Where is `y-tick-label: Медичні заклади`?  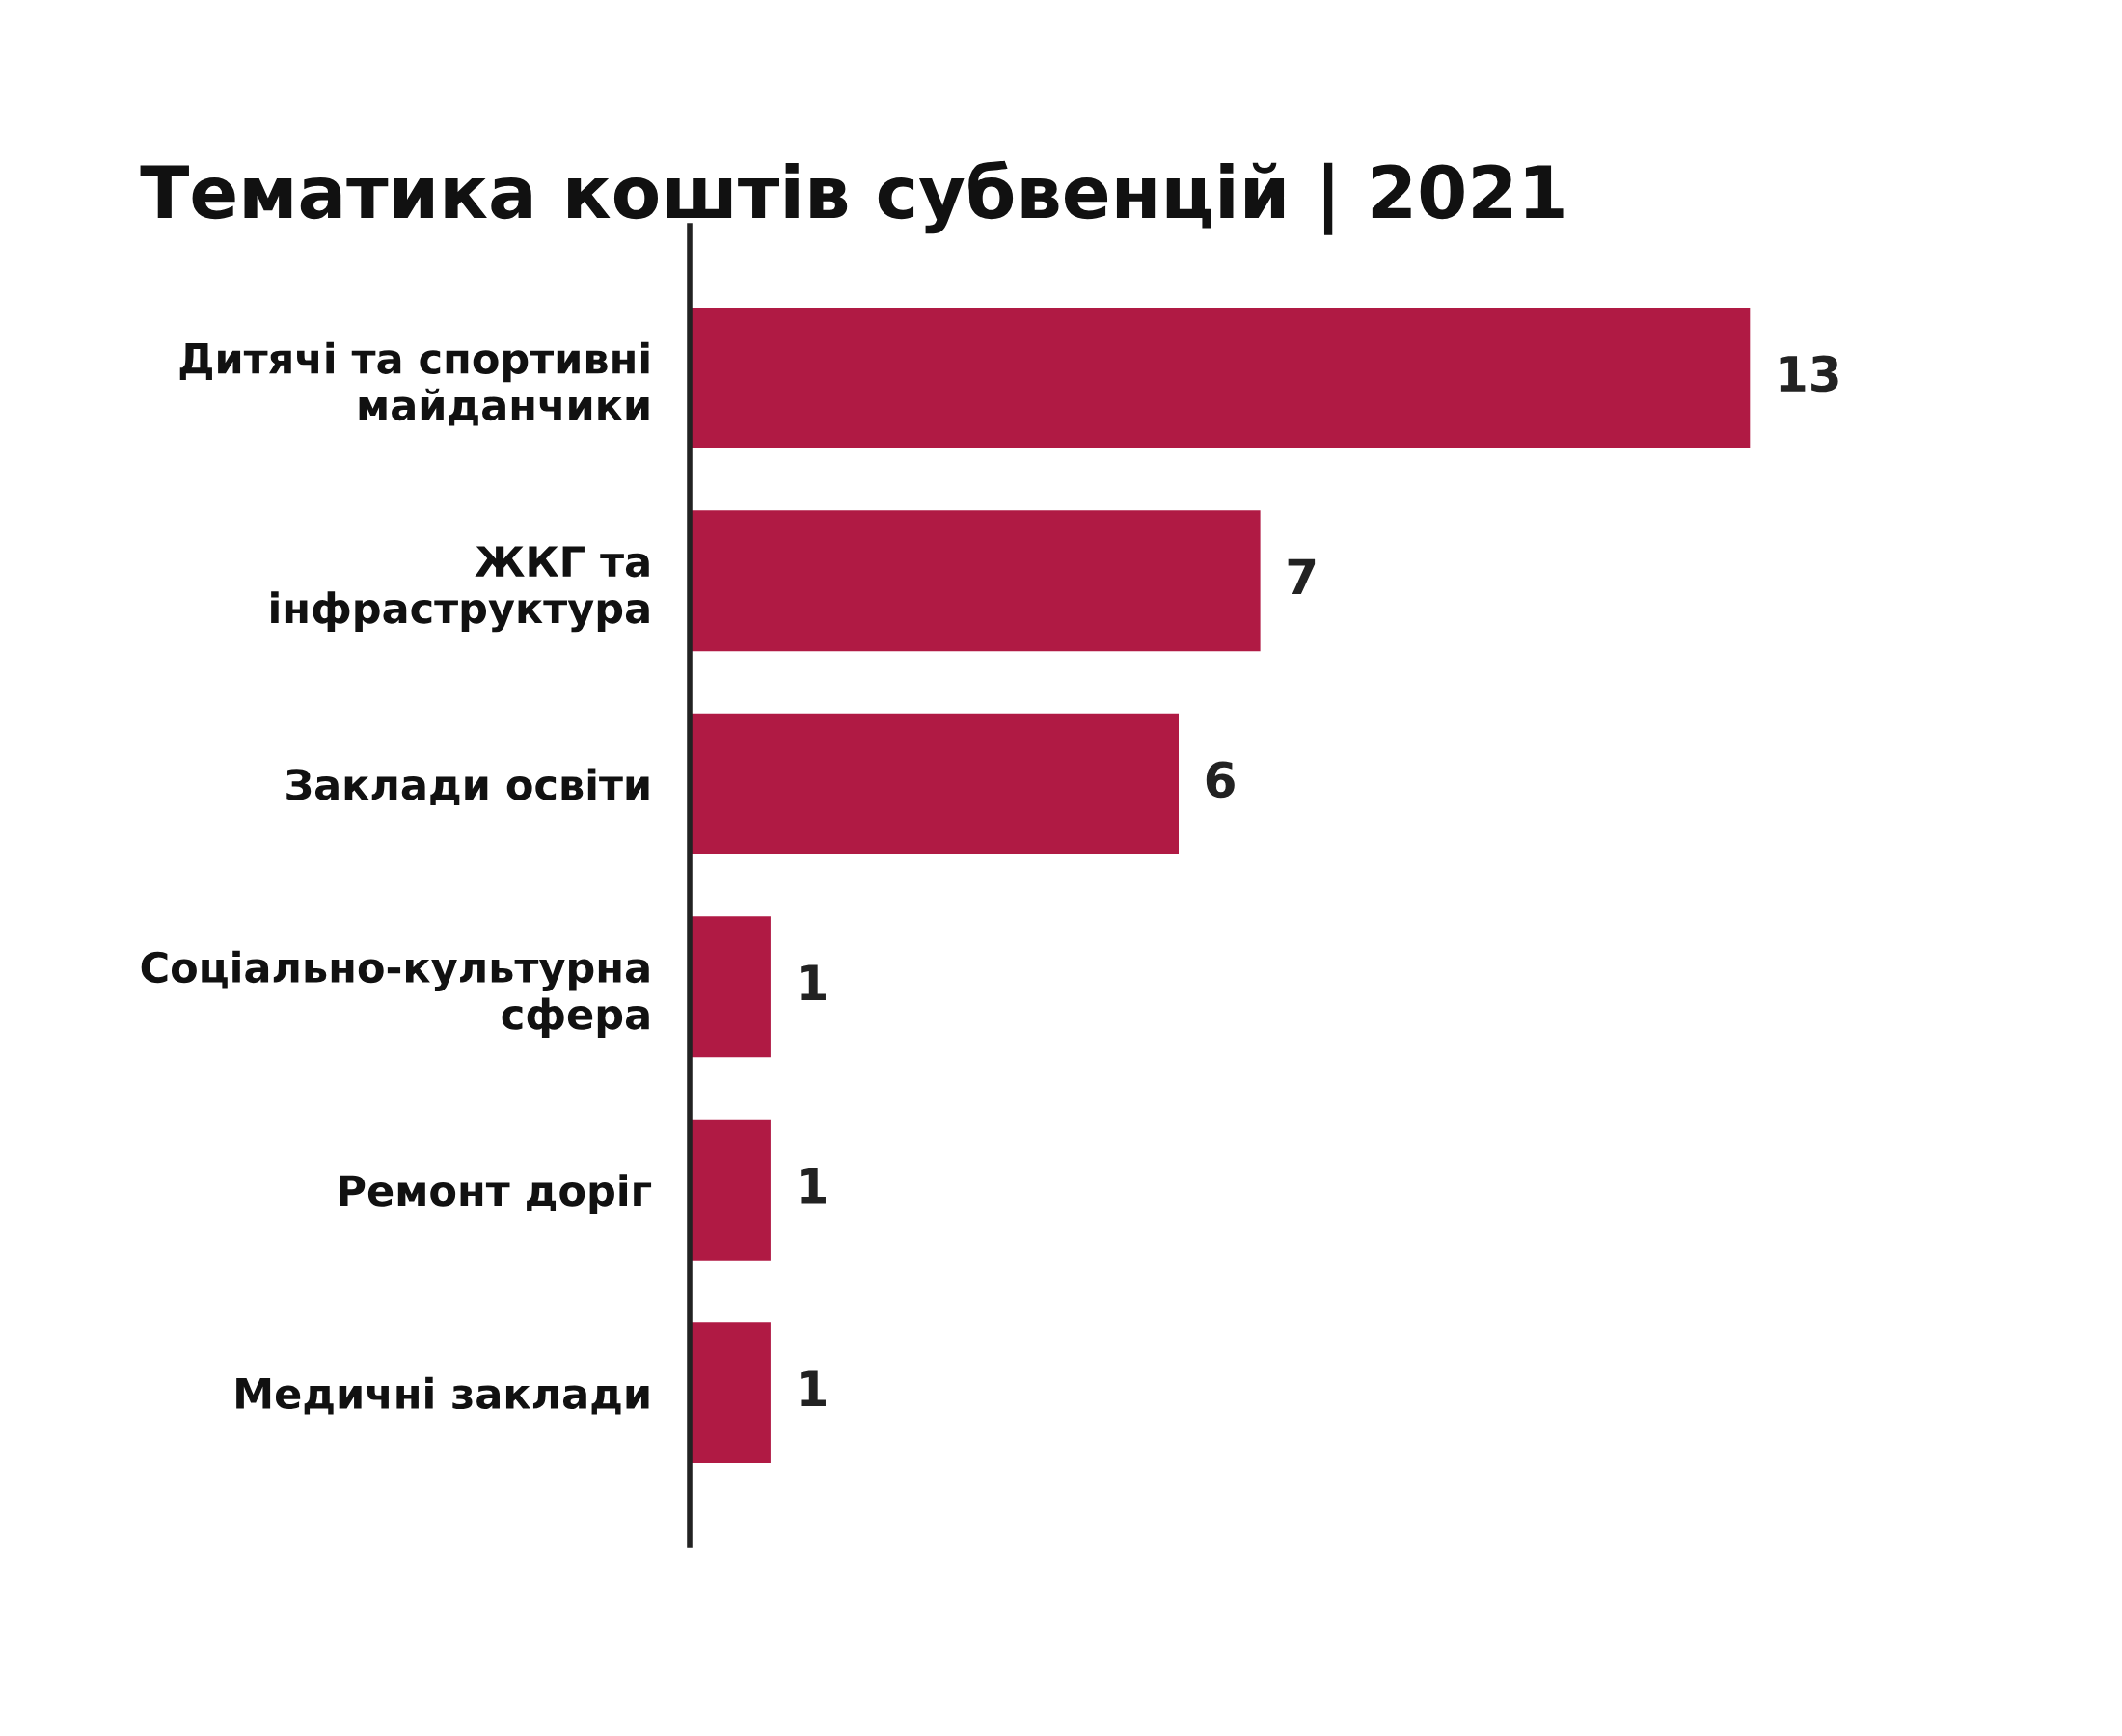 y-tick-label: Медичні заклади is located at coordinates (443, 1395).